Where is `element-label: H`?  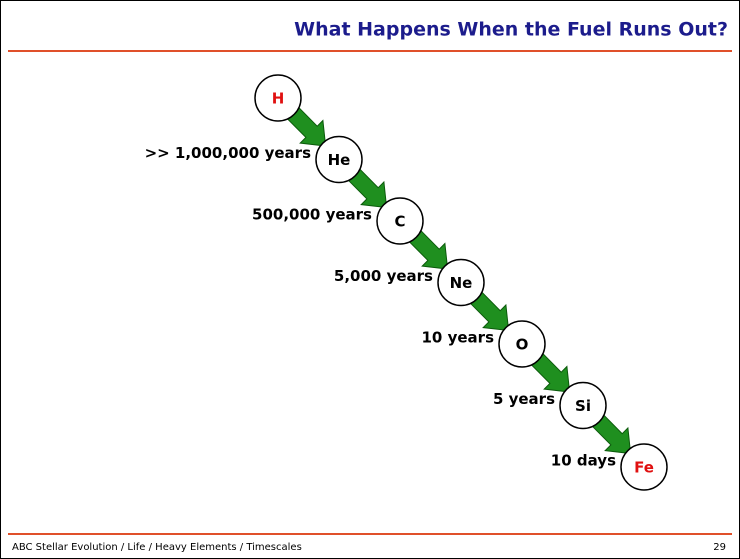 element-label: H is located at coordinates (278, 99).